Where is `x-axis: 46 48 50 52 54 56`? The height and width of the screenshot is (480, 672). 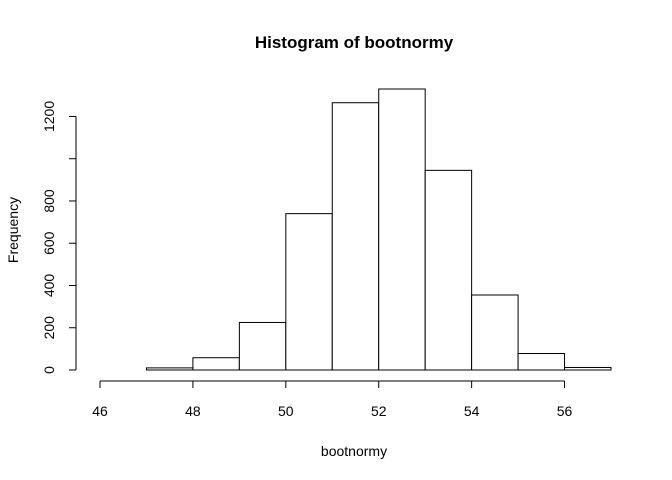
x-axis: 46 48 50 52 54 56 is located at coordinates (332, 399).